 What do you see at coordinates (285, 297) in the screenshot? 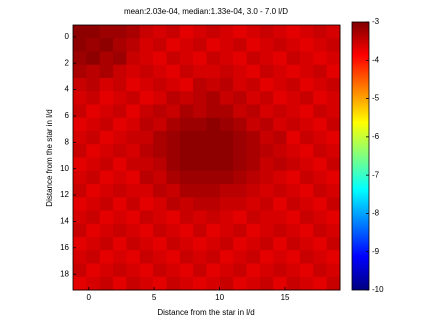
I see `x-tick-label: 15` at bounding box center [285, 297].